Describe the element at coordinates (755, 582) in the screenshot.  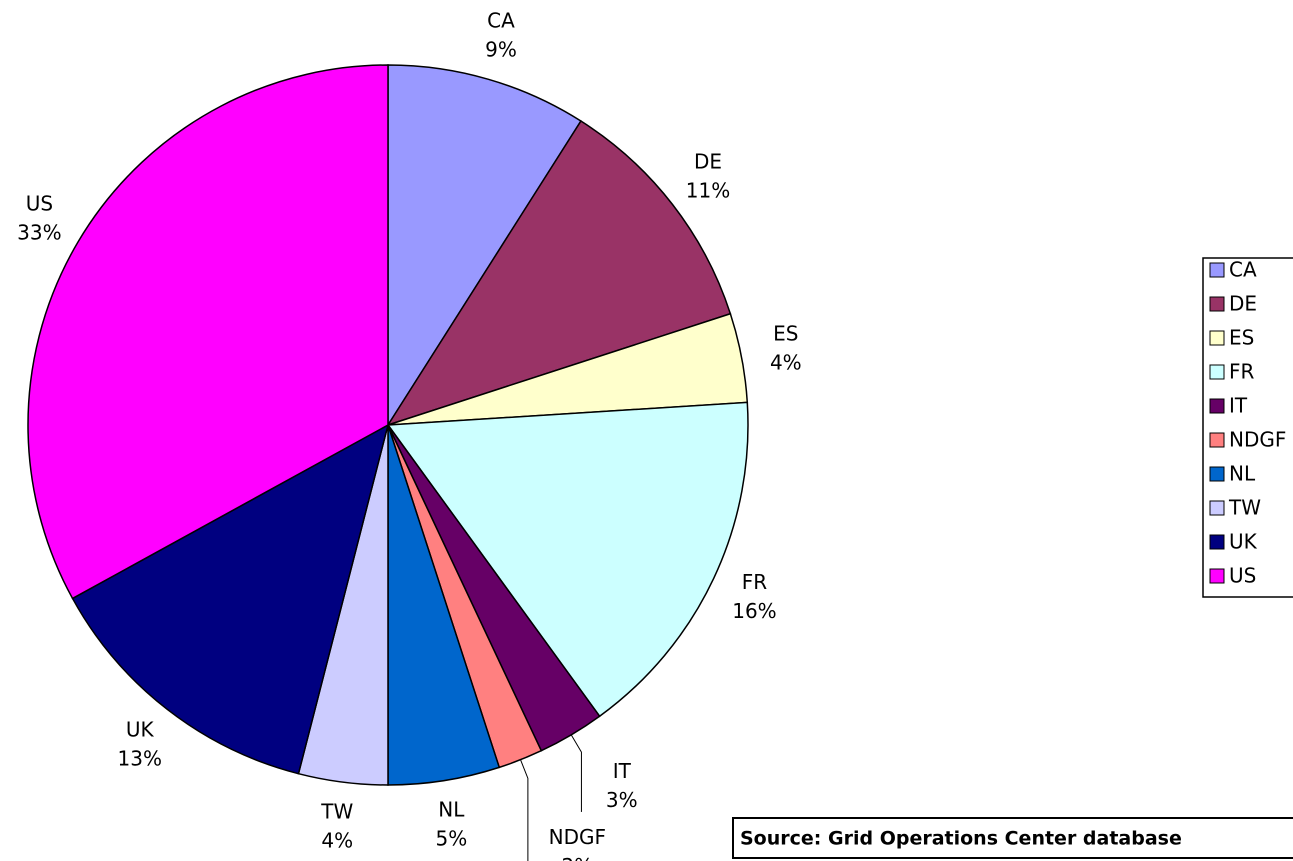
I see `slice-label: FR` at that location.